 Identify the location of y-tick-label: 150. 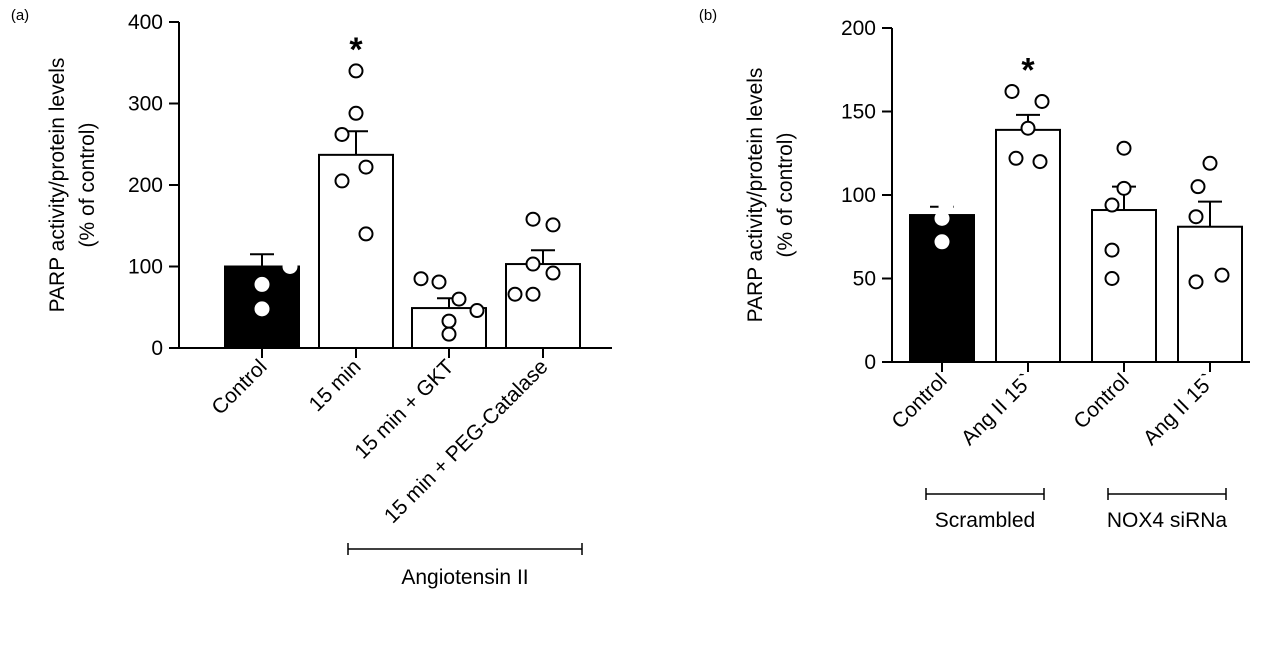
(858, 112).